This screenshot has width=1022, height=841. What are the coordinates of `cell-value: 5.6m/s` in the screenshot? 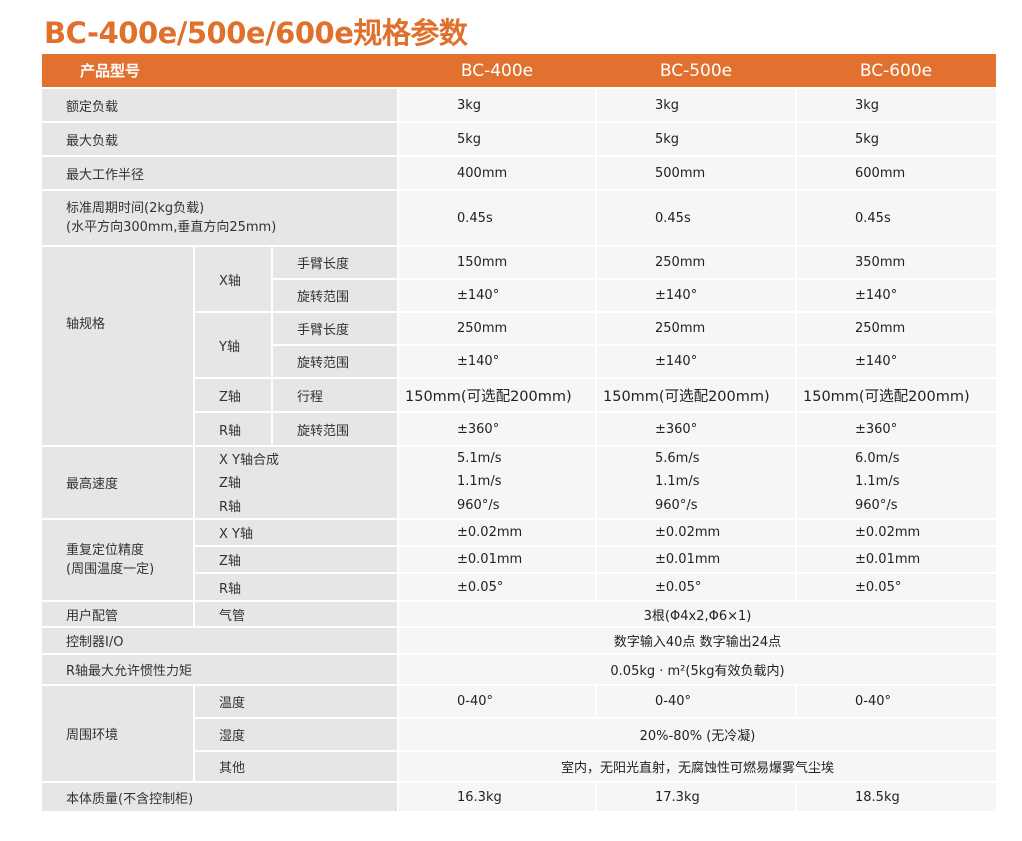 It's located at (696, 458).